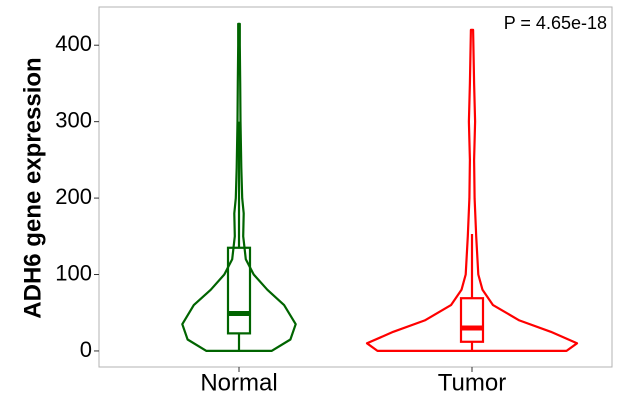 The image size is (624, 415). What do you see at coordinates (86, 349) in the screenshot?
I see `y-tick-label: 0` at bounding box center [86, 349].